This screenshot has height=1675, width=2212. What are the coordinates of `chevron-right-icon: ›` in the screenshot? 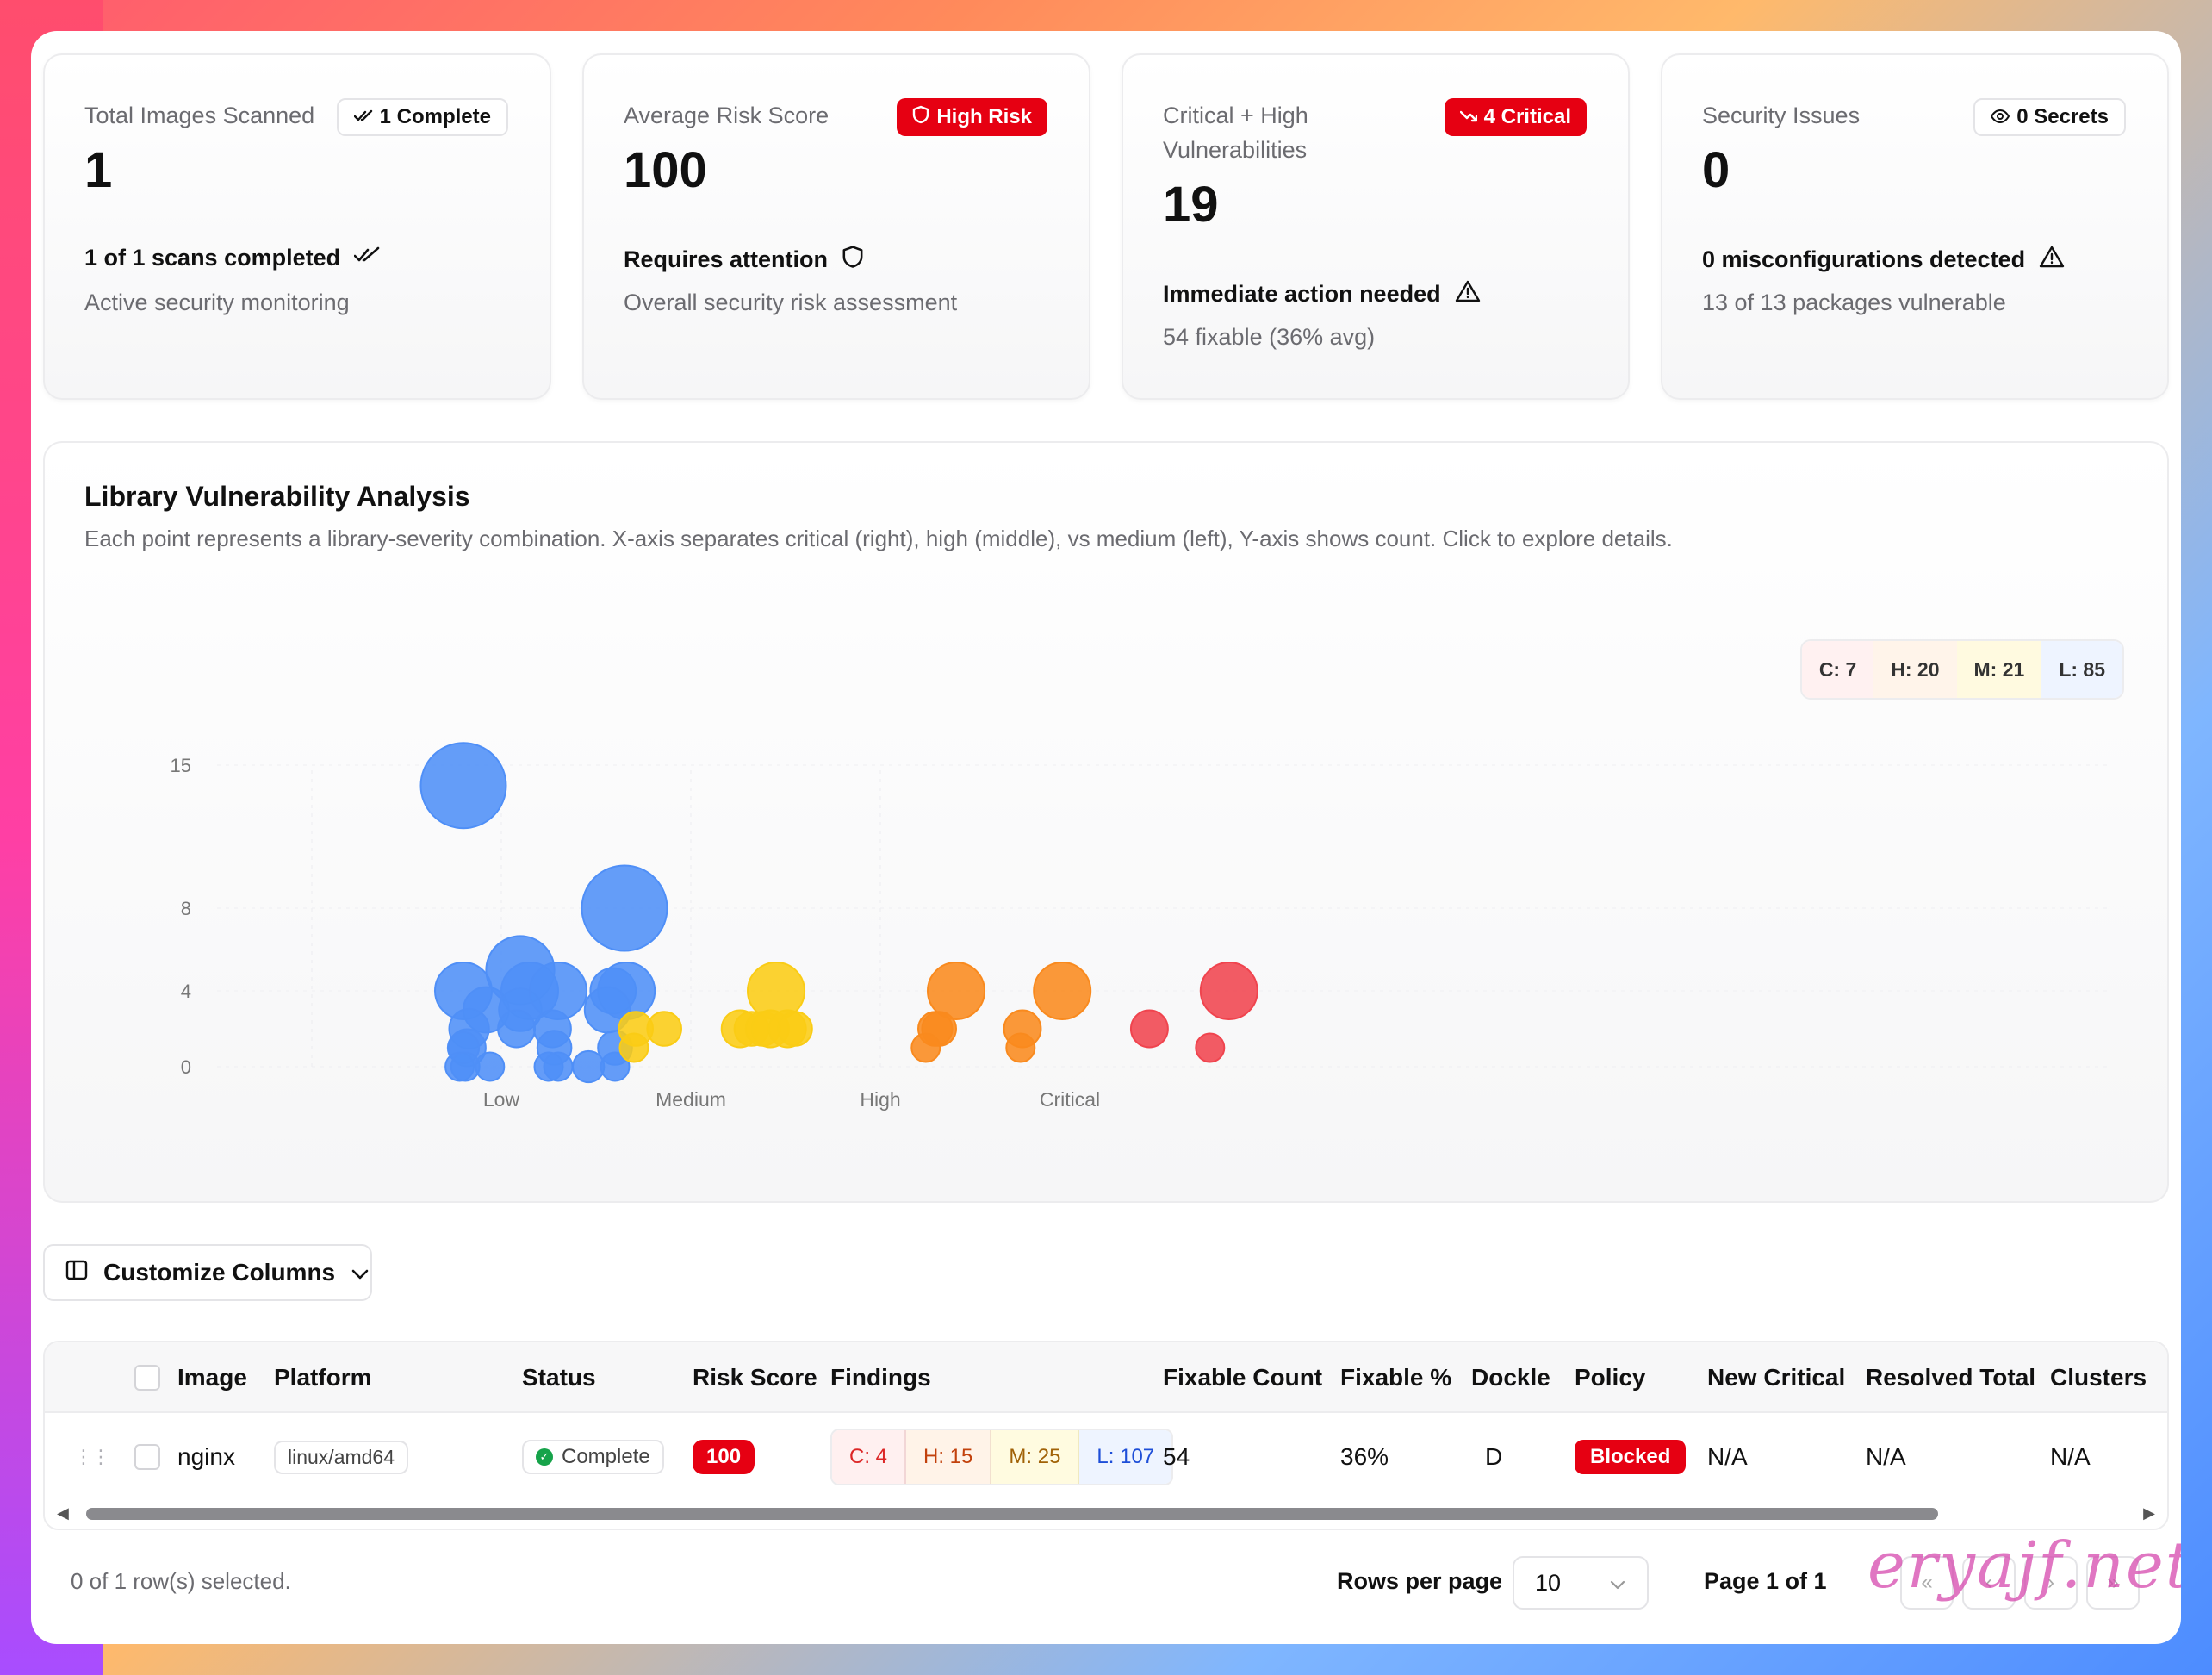 It's located at (2050, 1582).